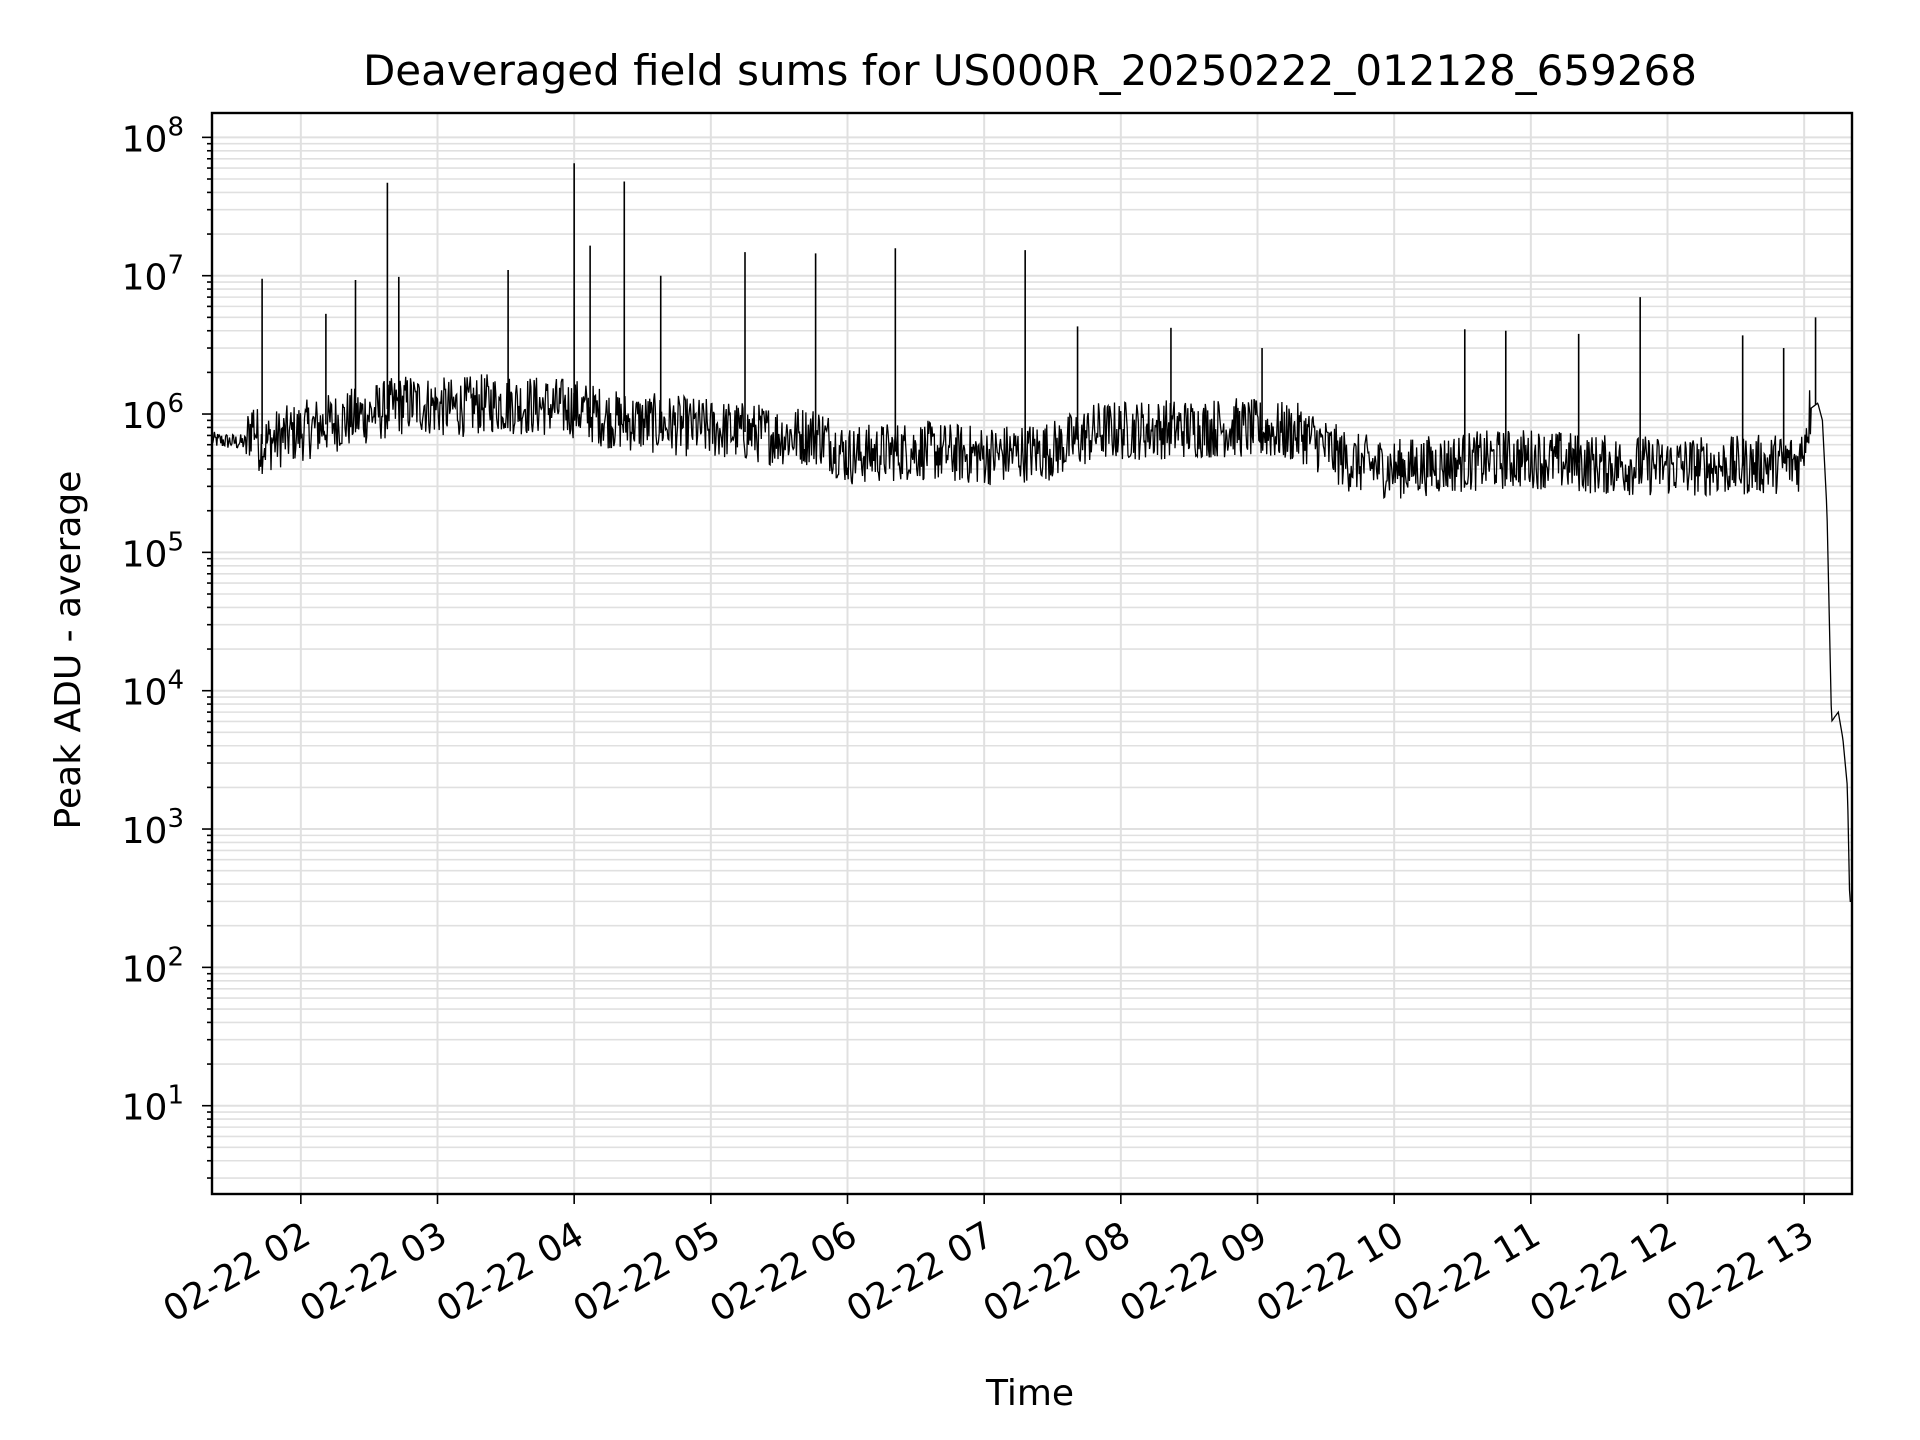  Describe the element at coordinates (68, 650) in the screenshot. I see `y-axis-label: Peak ADU - average` at that location.